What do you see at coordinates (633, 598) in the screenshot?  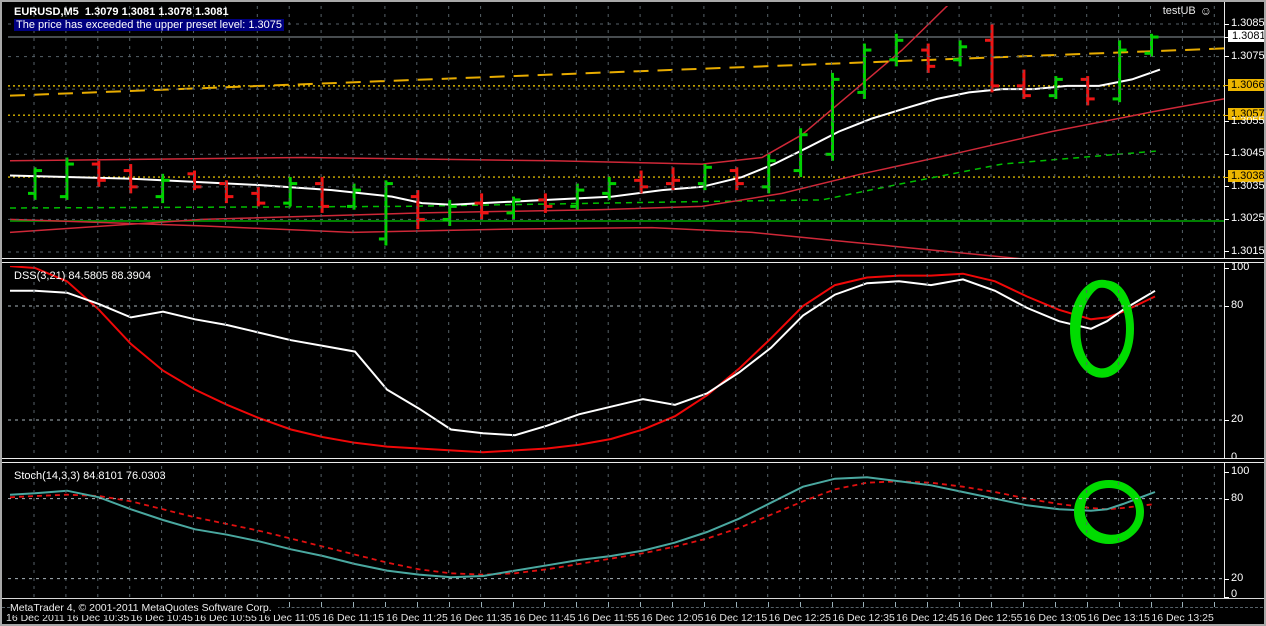 I see `time-axis-separator` at bounding box center [633, 598].